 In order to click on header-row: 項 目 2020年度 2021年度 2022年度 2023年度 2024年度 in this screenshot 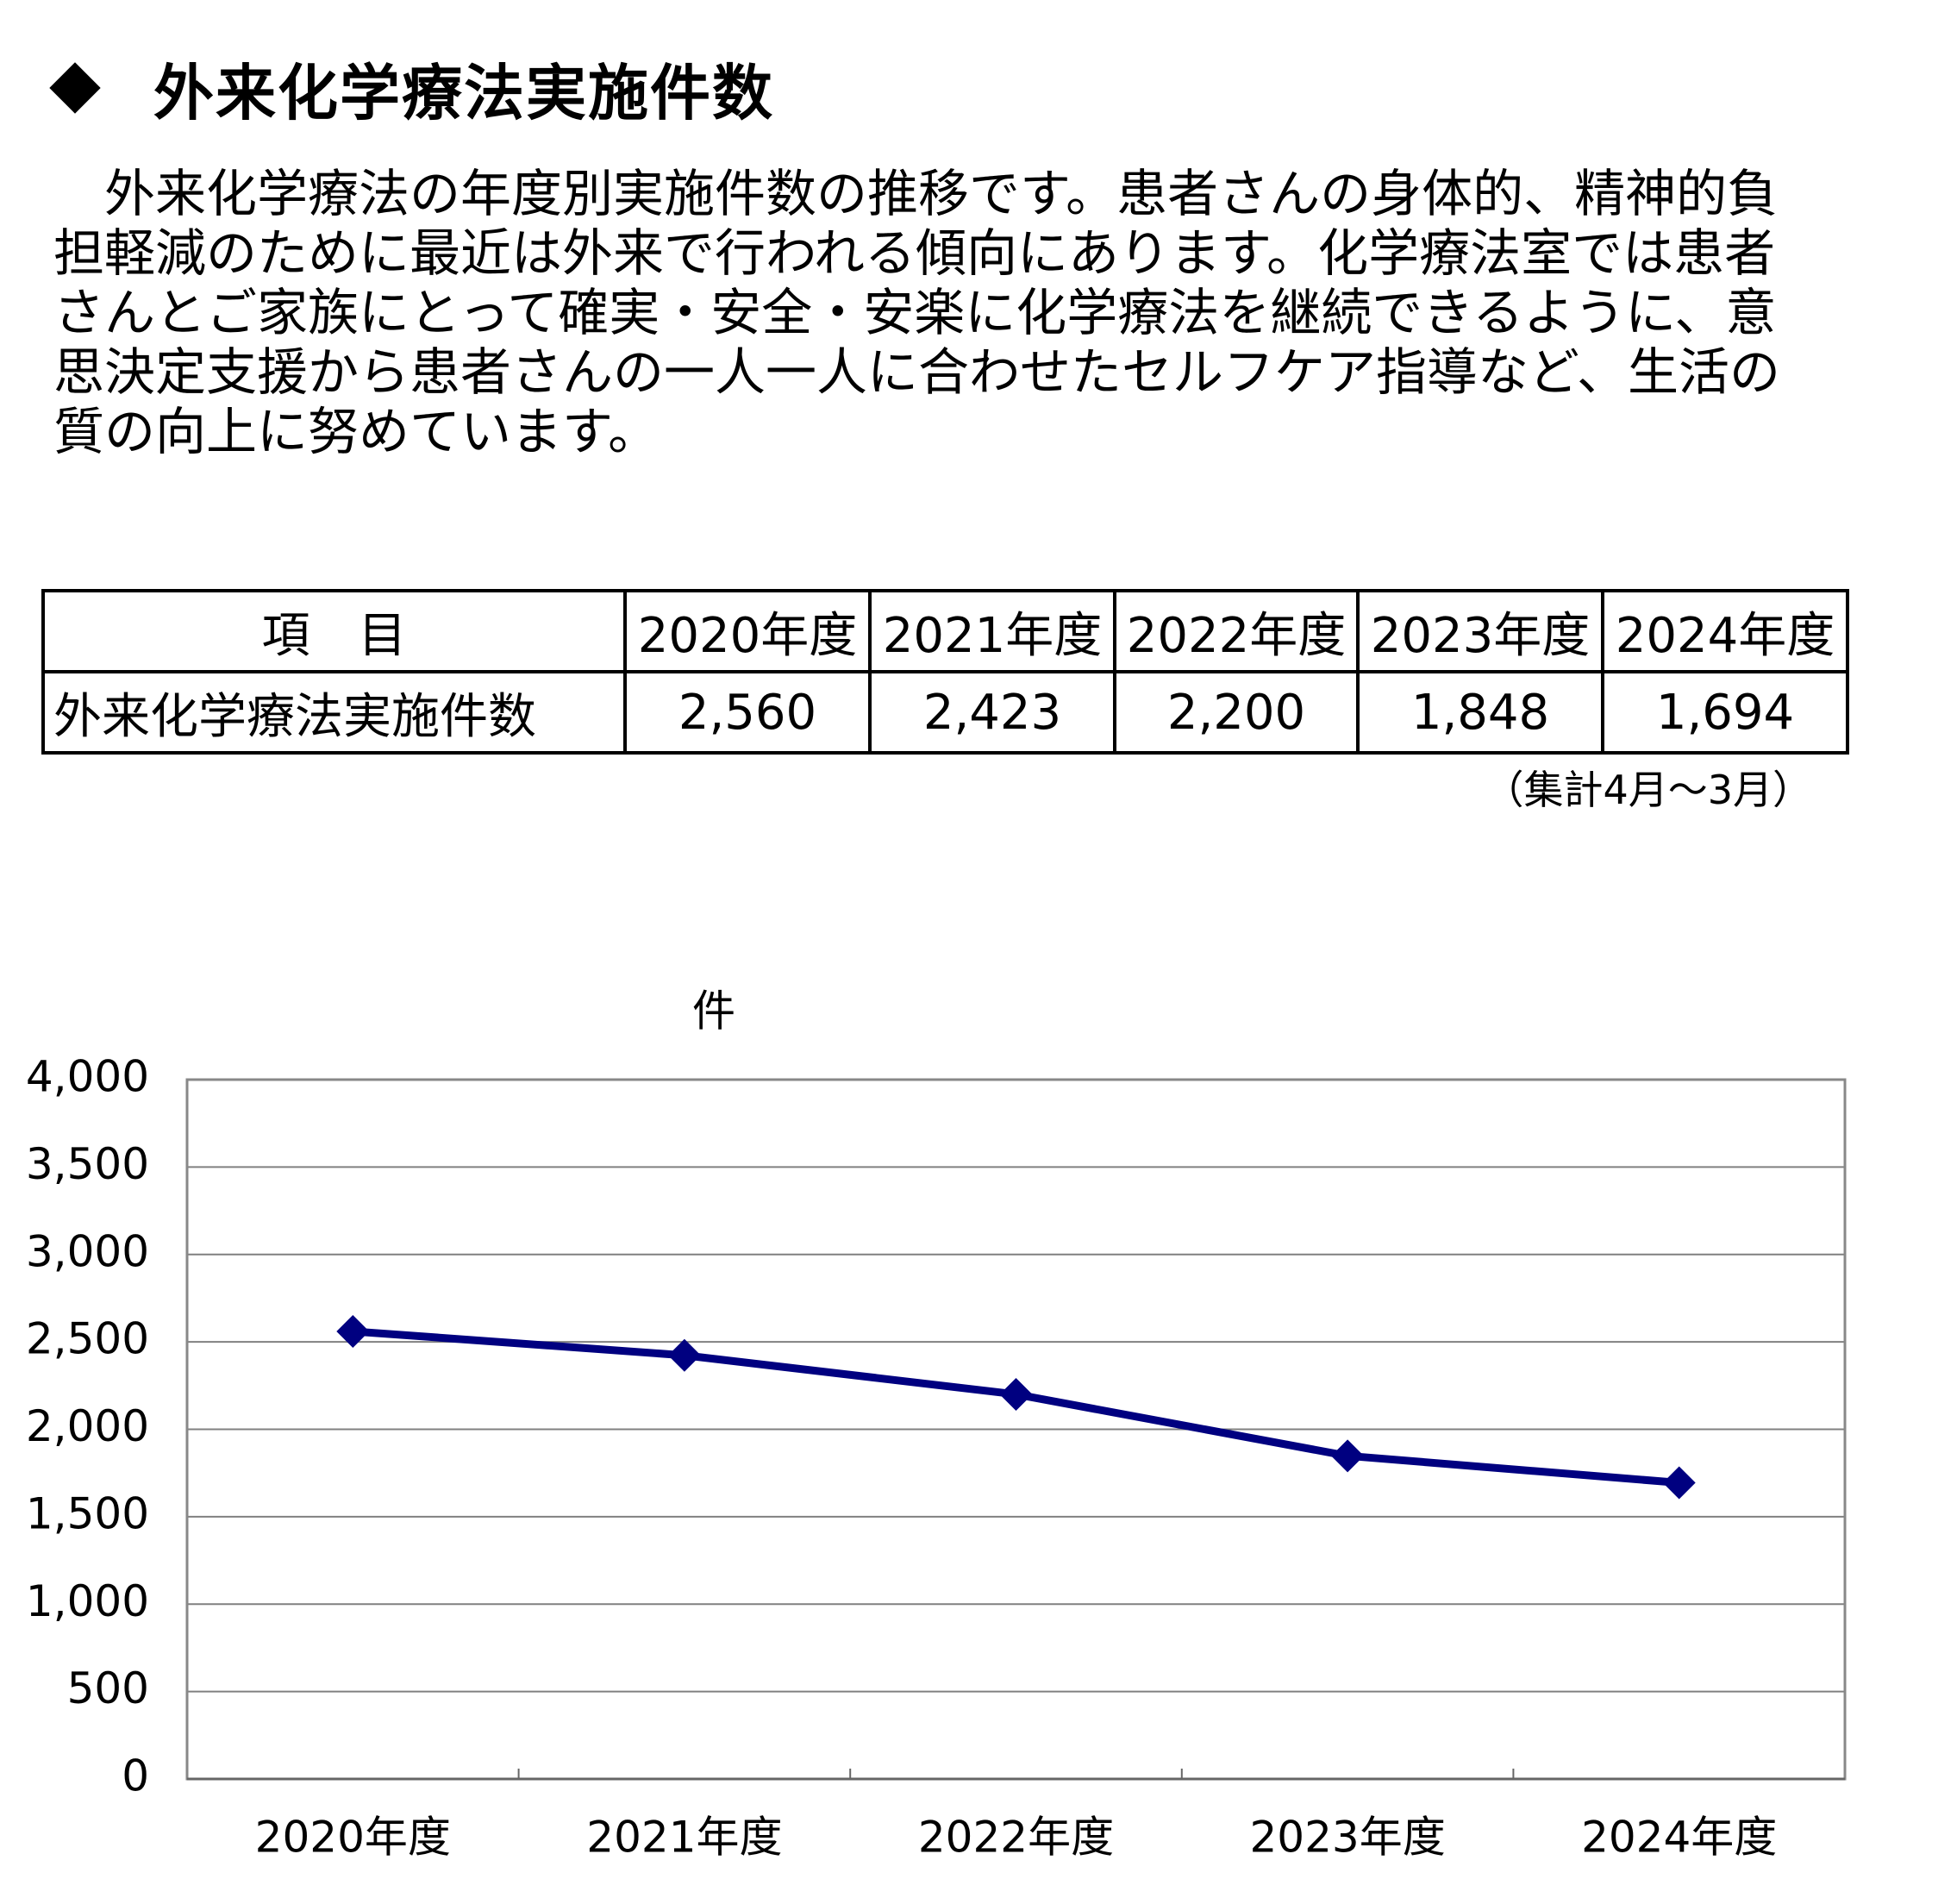, I will do `click(945, 631)`.